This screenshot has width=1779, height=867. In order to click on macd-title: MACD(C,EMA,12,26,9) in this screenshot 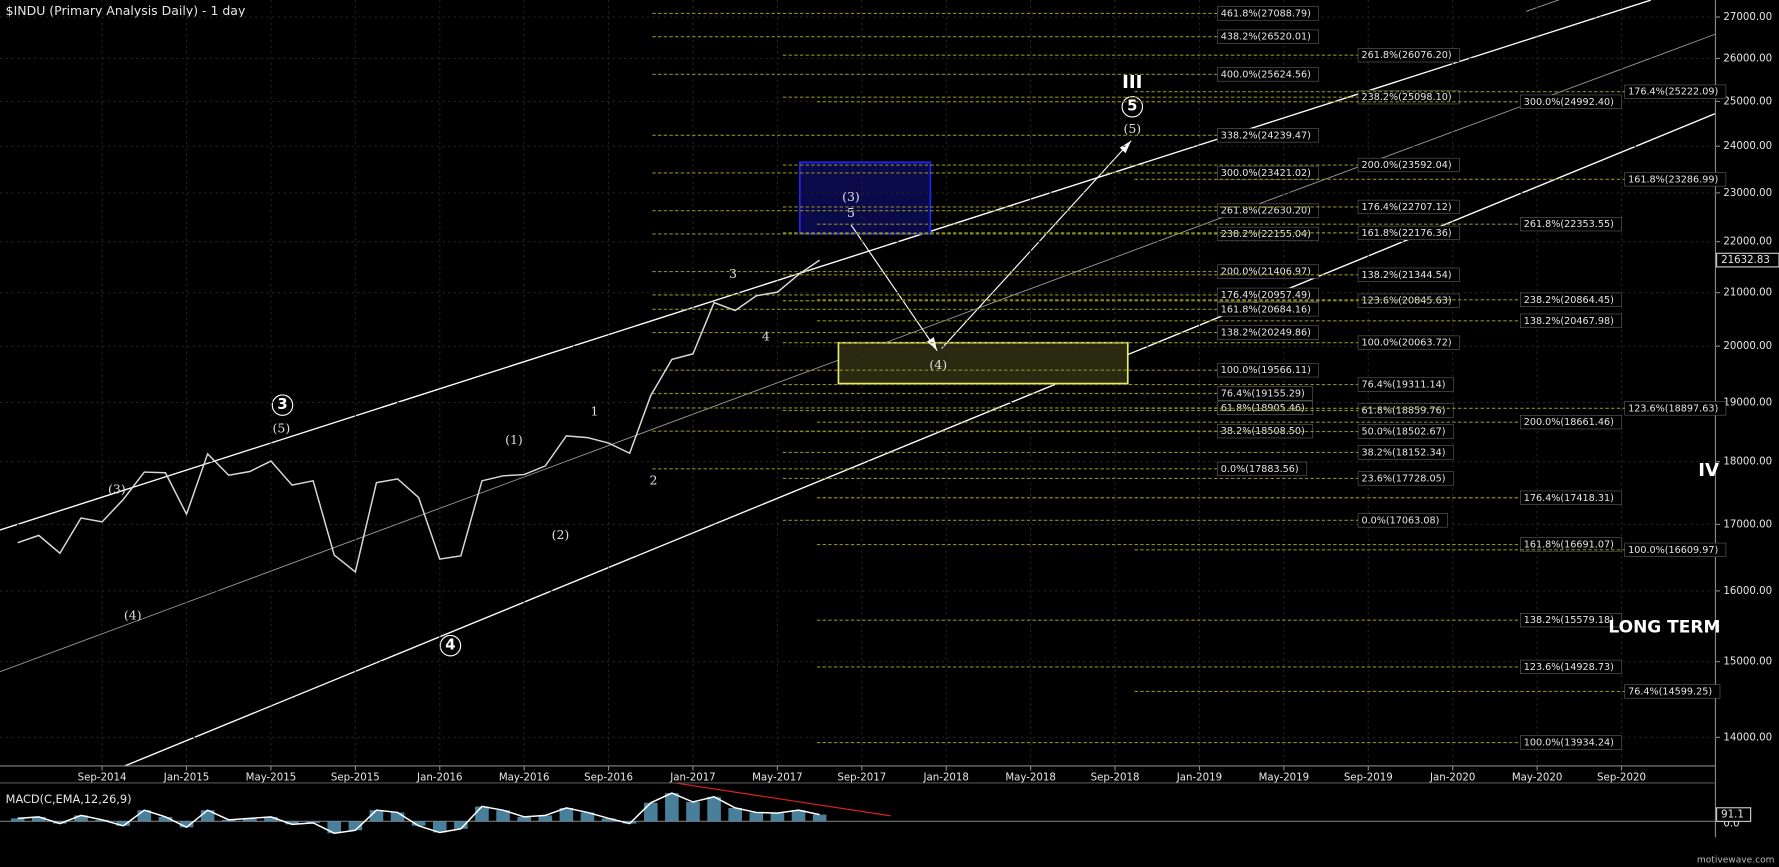, I will do `click(69, 799)`.